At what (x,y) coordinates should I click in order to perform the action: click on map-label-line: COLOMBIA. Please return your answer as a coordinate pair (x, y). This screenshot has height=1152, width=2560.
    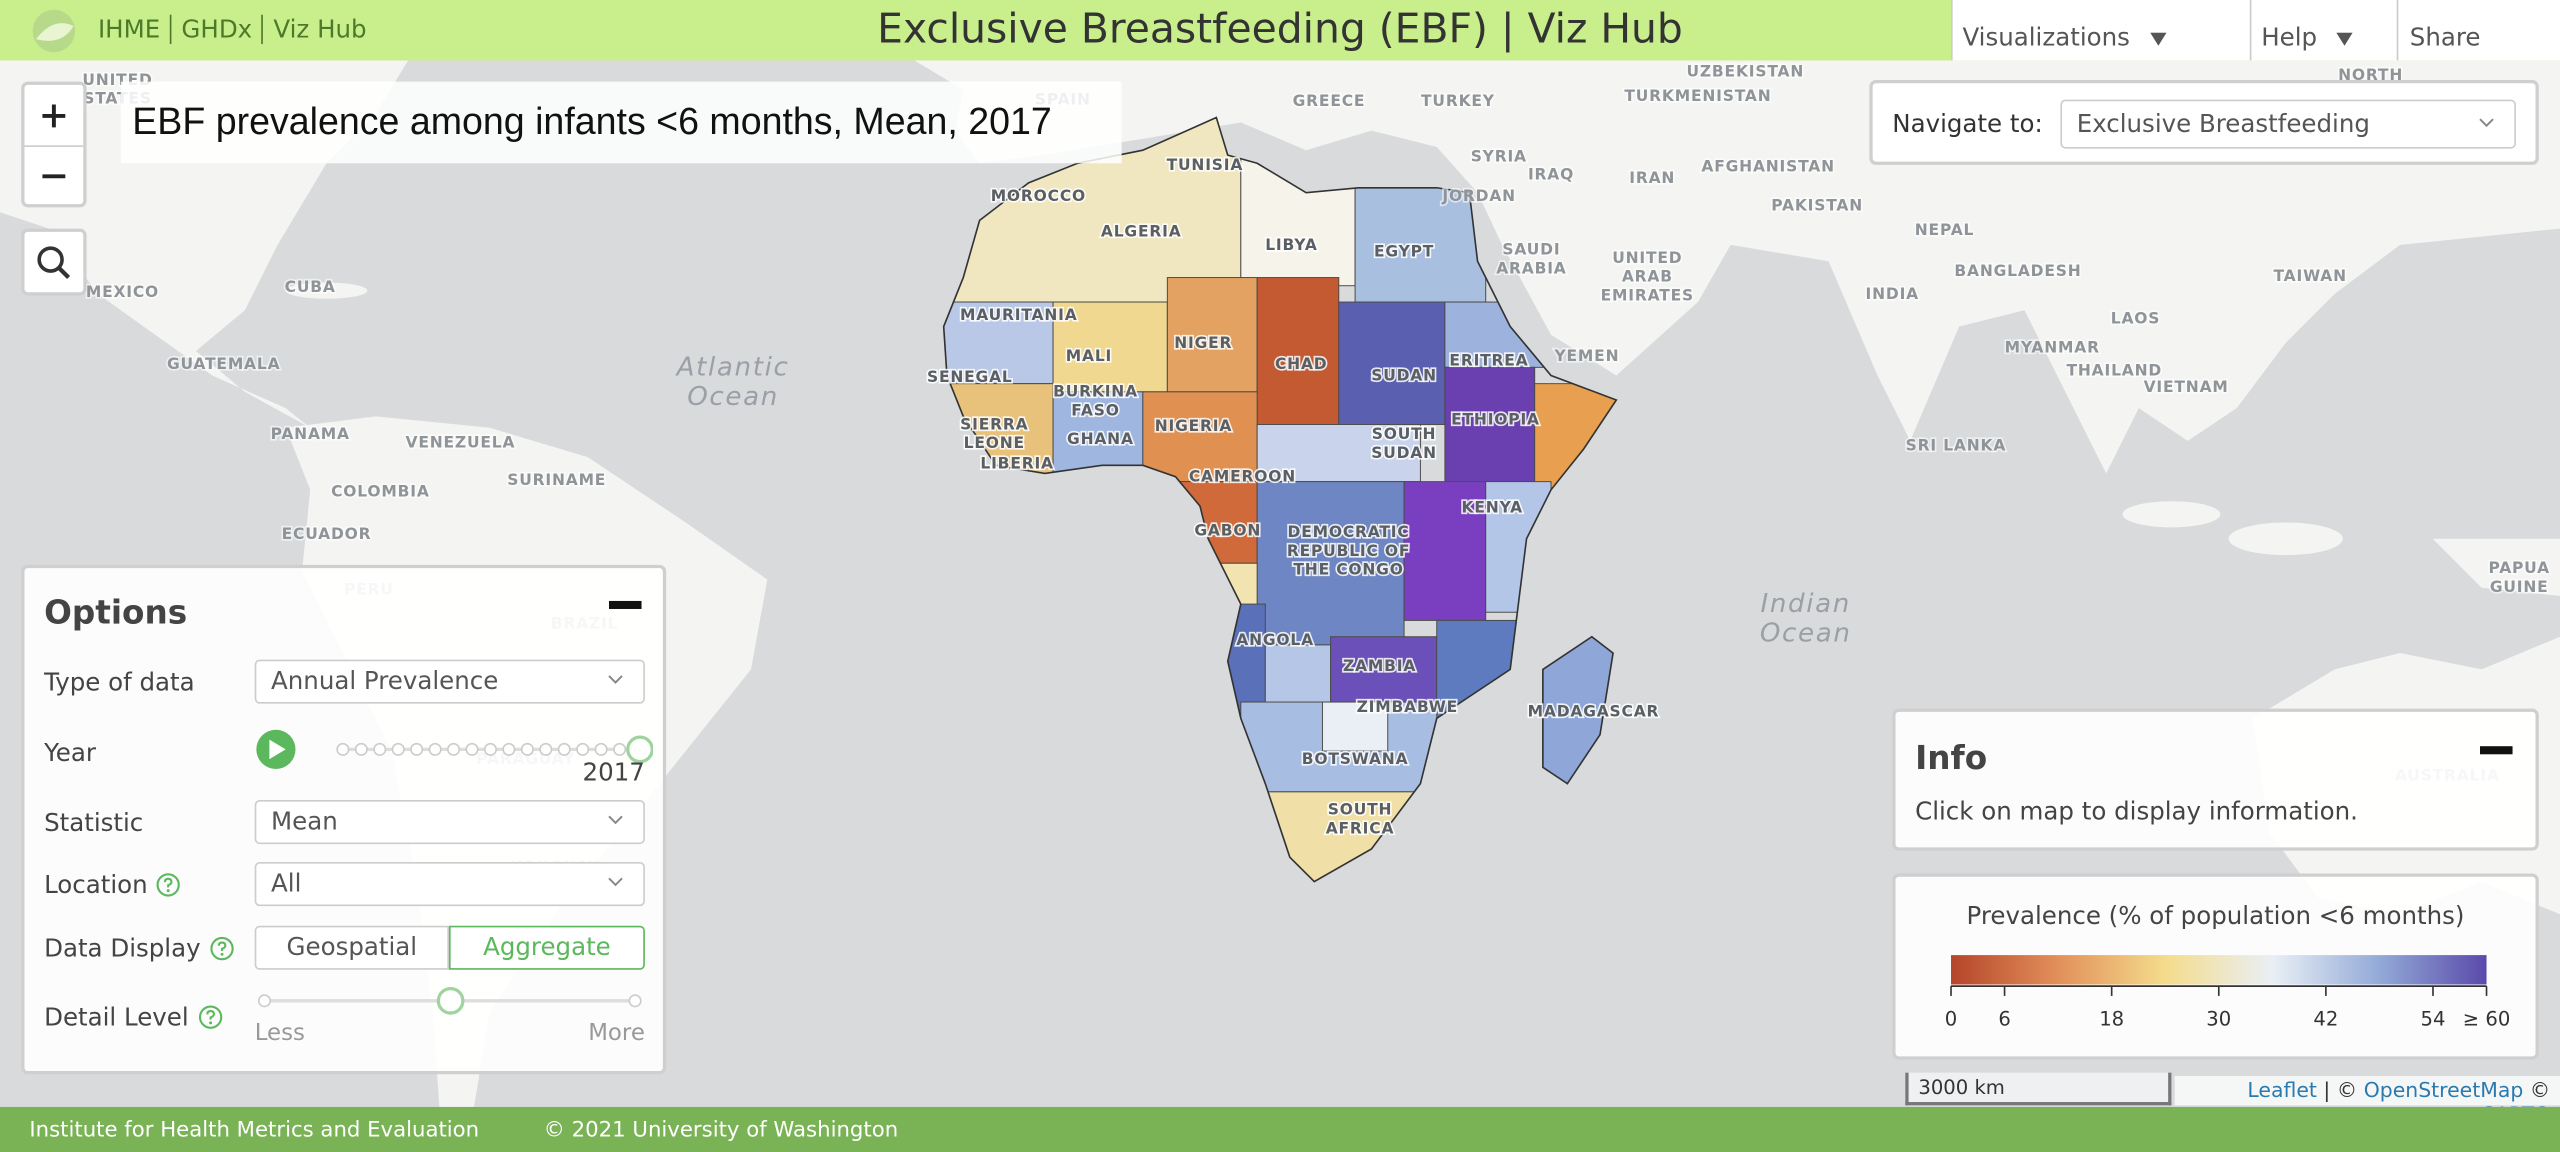
    Looking at the image, I should click on (380, 491).